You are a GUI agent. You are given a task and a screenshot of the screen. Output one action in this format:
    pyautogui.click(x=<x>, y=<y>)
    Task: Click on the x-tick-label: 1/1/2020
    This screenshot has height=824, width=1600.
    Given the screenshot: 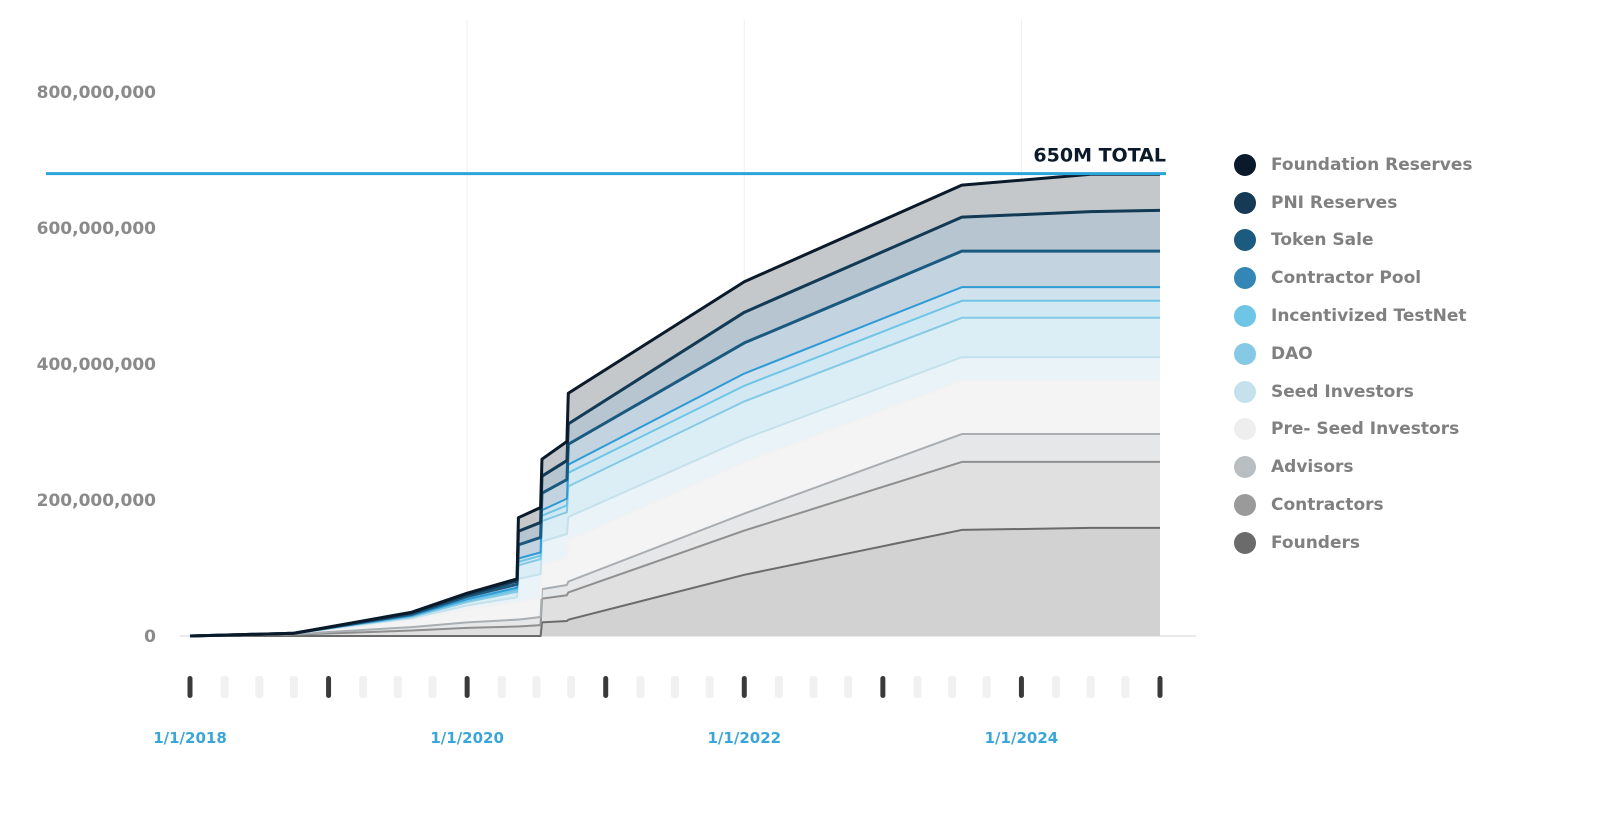 What is the action you would take?
    pyautogui.click(x=467, y=738)
    